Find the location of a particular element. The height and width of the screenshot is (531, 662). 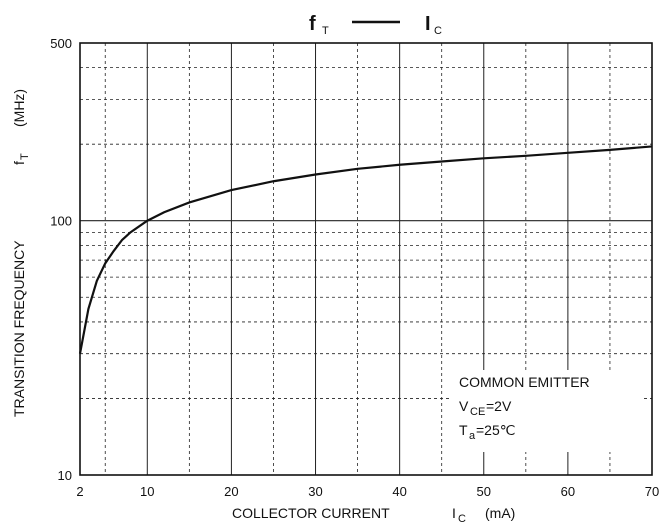

annotation-vce-value: =2V is located at coordinates (499, 406).